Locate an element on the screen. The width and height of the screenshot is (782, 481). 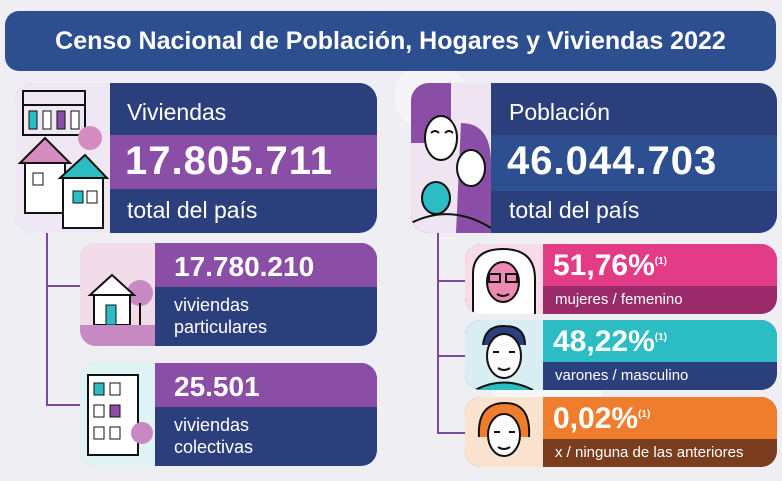
viviendas-number-band is located at coordinates (243, 162).